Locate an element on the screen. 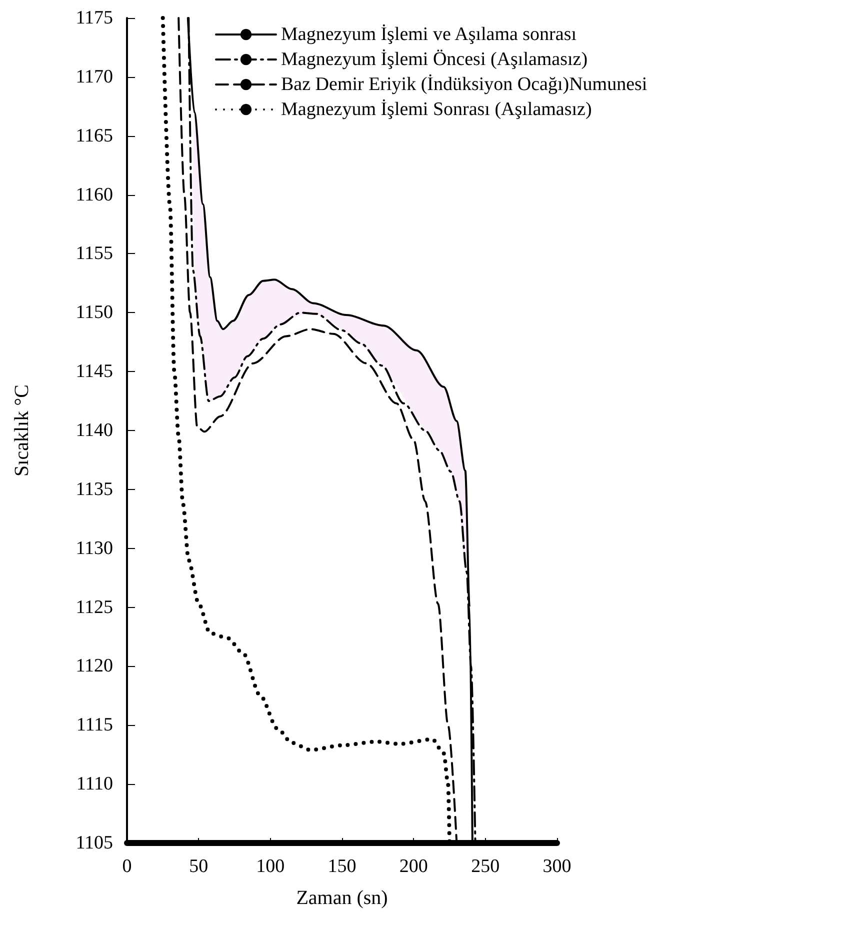 The image size is (857, 938). x-tick-label: 250 is located at coordinates (485, 866).